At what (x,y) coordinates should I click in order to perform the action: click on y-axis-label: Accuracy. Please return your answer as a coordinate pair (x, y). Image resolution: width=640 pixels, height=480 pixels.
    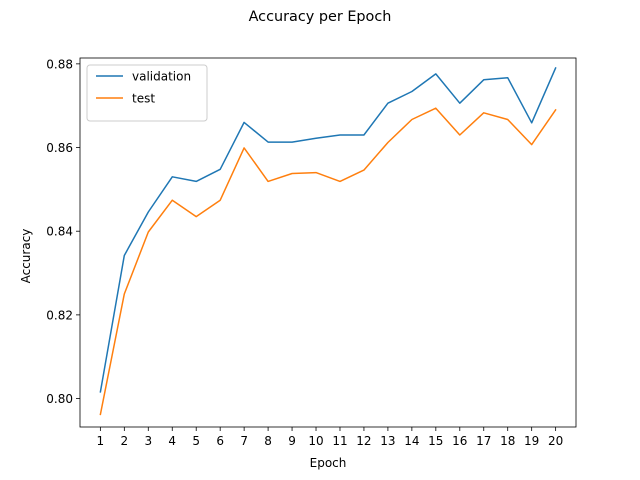
    Looking at the image, I should click on (26, 256).